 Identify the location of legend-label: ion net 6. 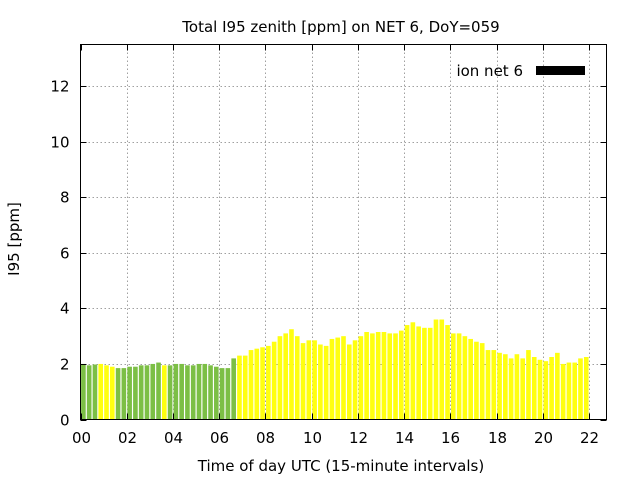
(489, 71).